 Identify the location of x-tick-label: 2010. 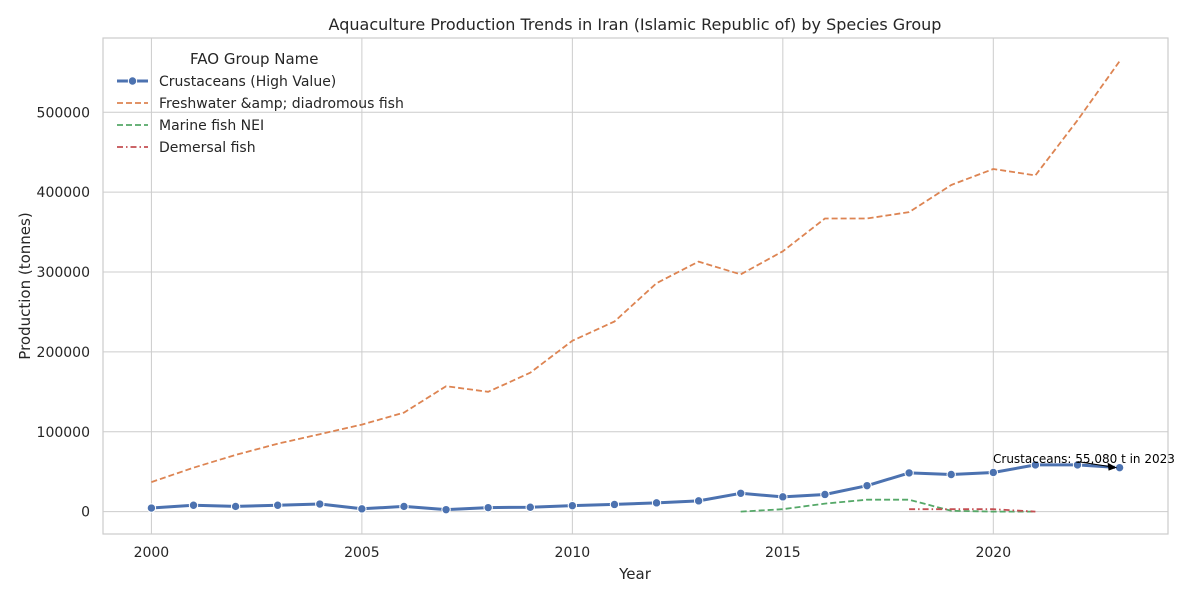
(573, 553).